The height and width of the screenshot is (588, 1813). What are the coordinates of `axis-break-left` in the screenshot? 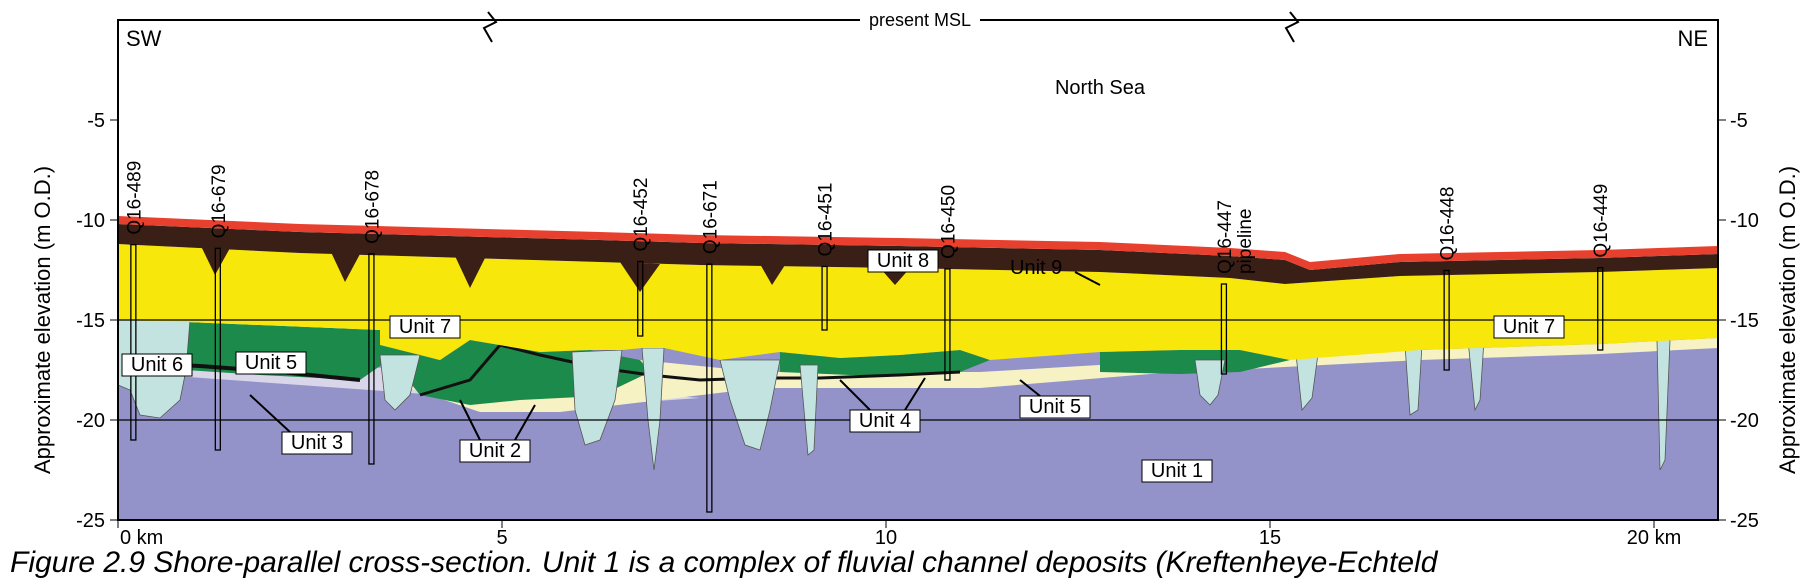 It's located at (490, 27).